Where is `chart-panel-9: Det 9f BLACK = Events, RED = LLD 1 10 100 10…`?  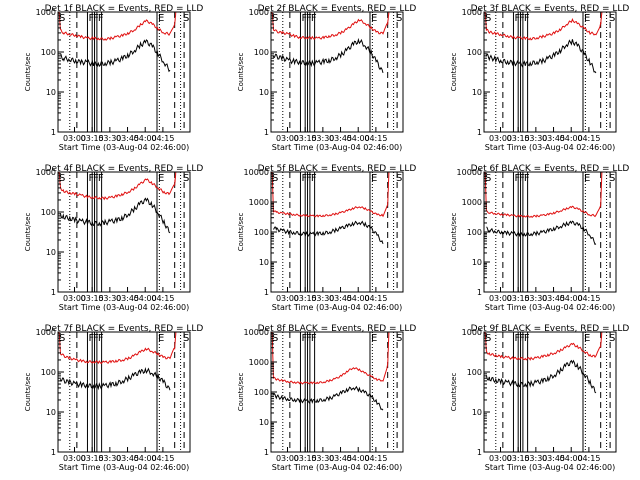
chart-panel-9: Det 9f BLACK = Events, RED = LLD 1 10 100 10… is located at coordinates (539, 398).